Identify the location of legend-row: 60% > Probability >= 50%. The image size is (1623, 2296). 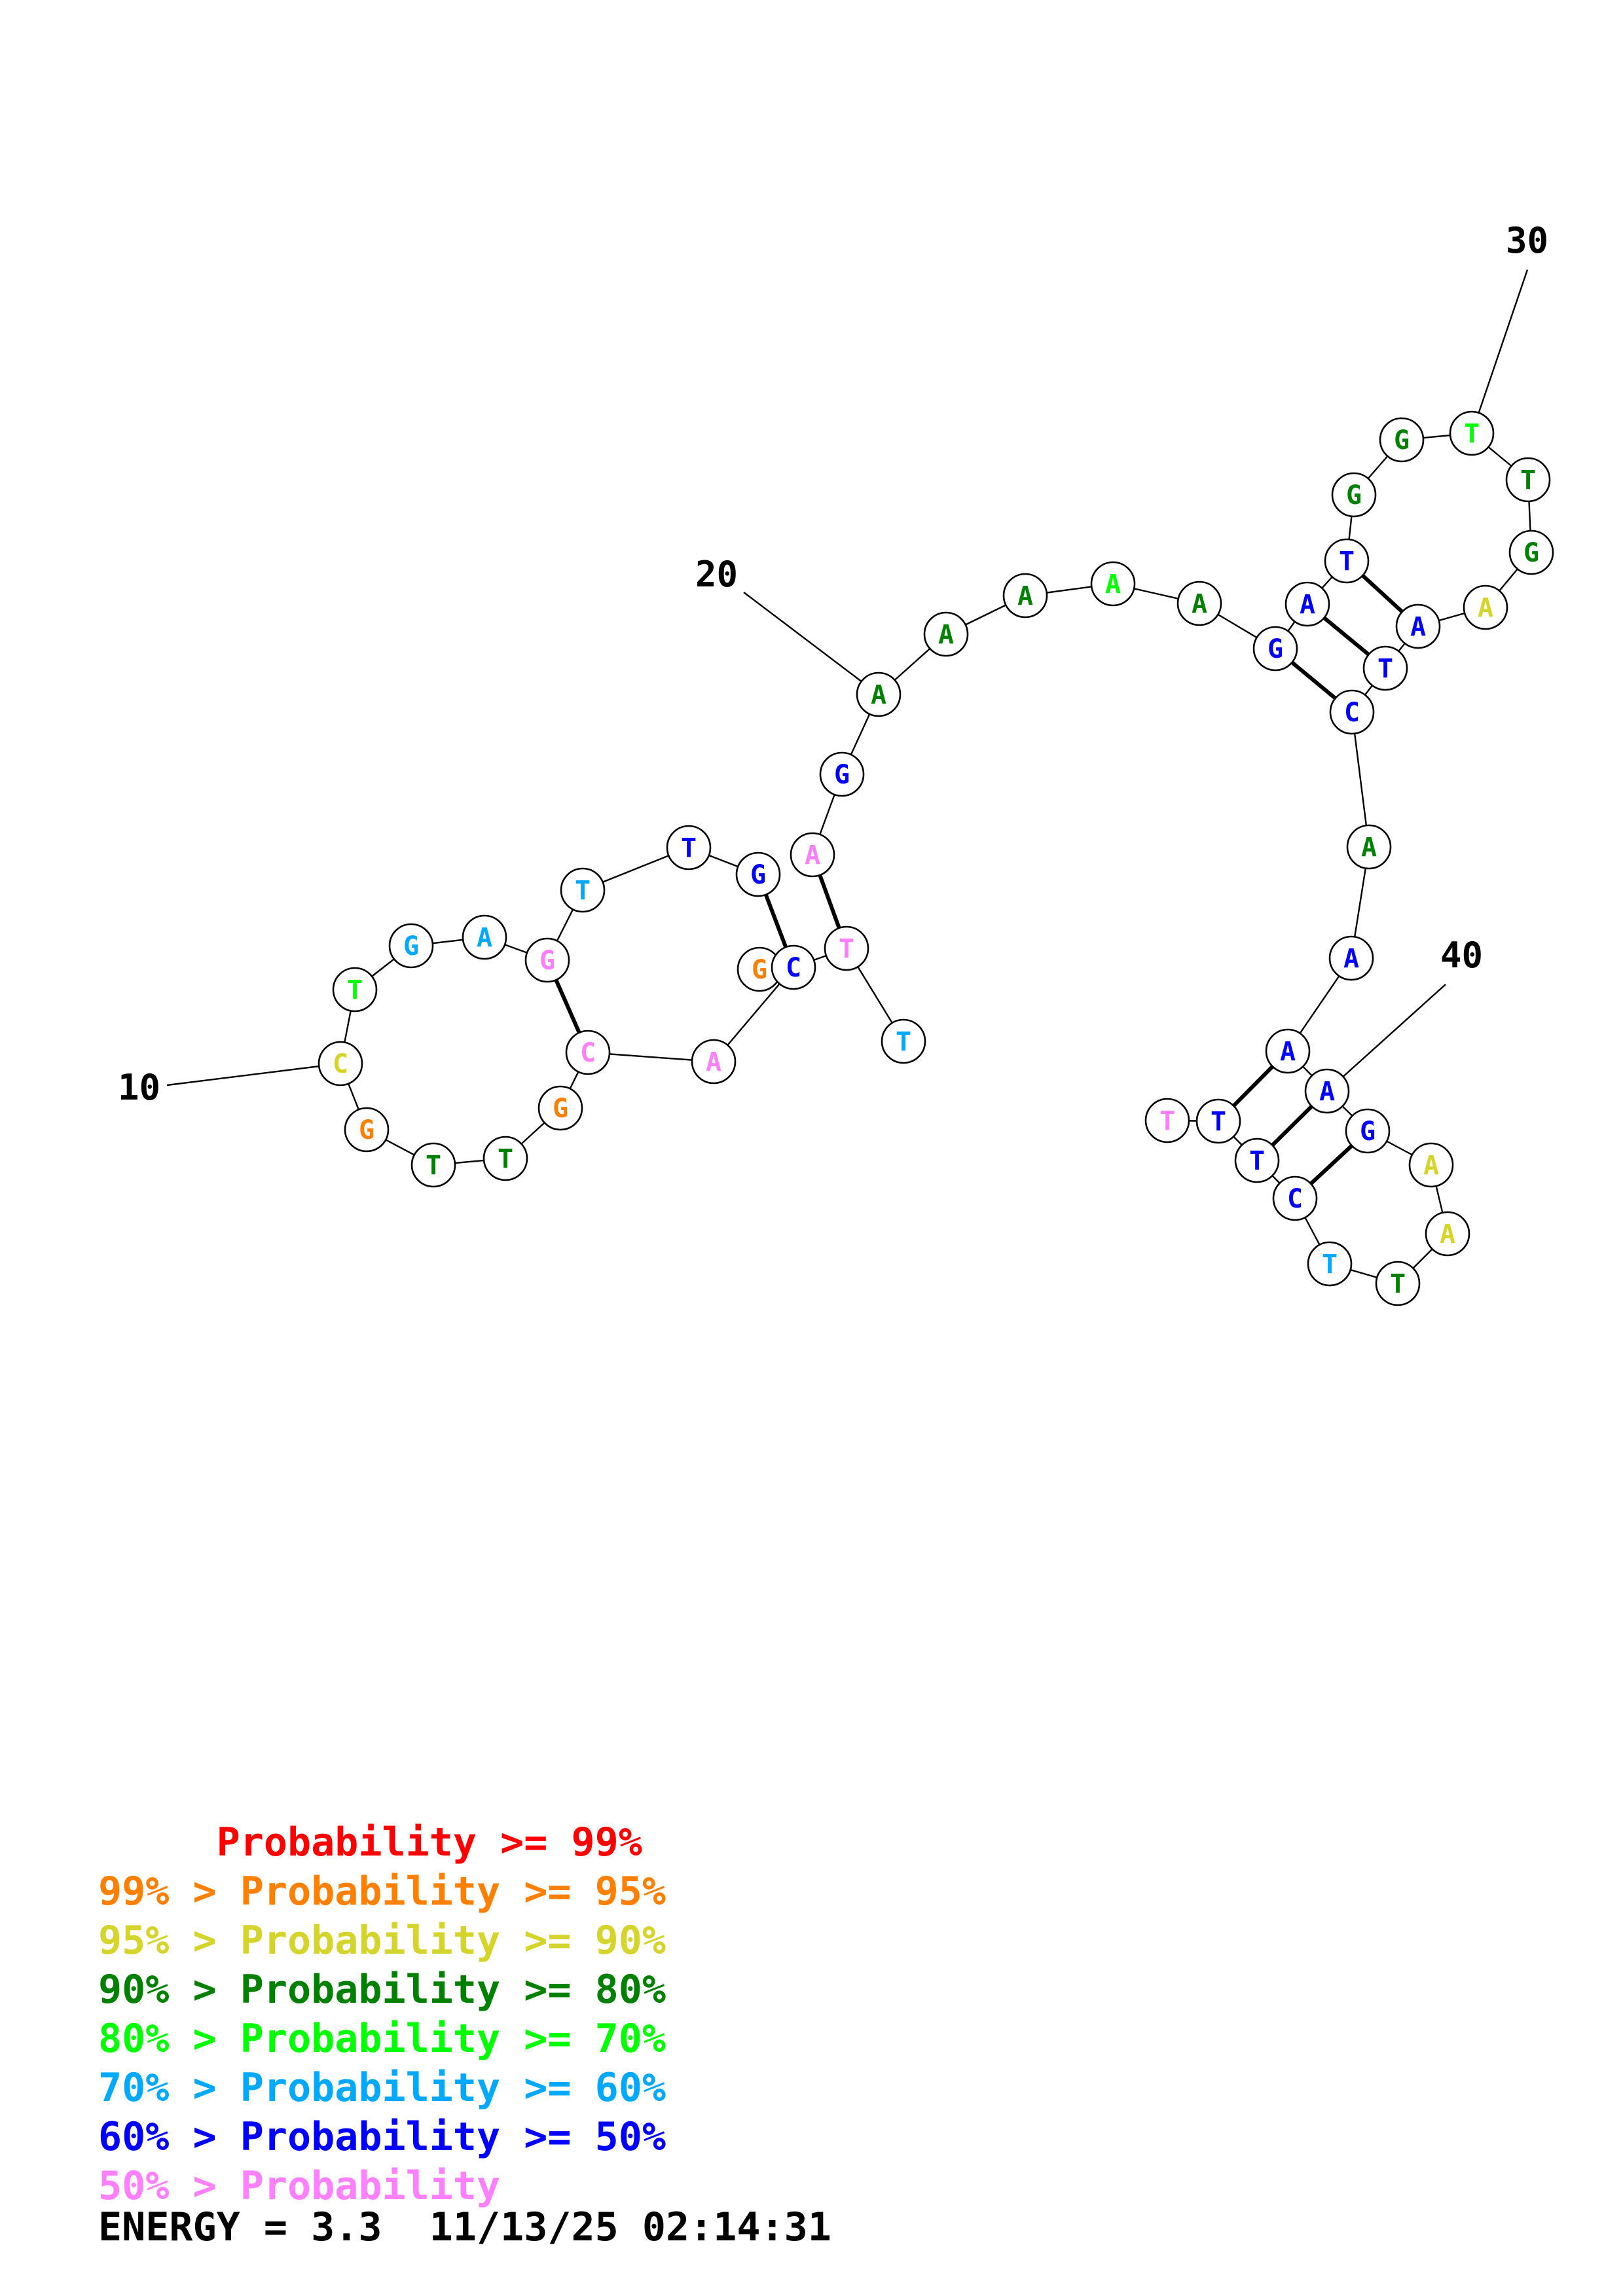
(382, 2137).